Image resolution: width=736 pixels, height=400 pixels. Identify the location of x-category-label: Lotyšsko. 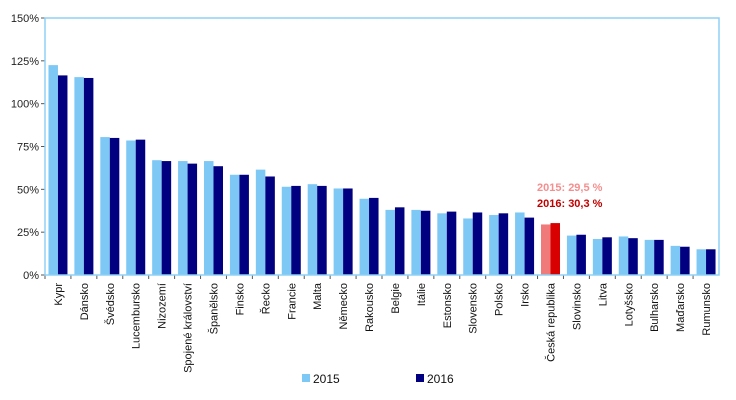
(629, 304).